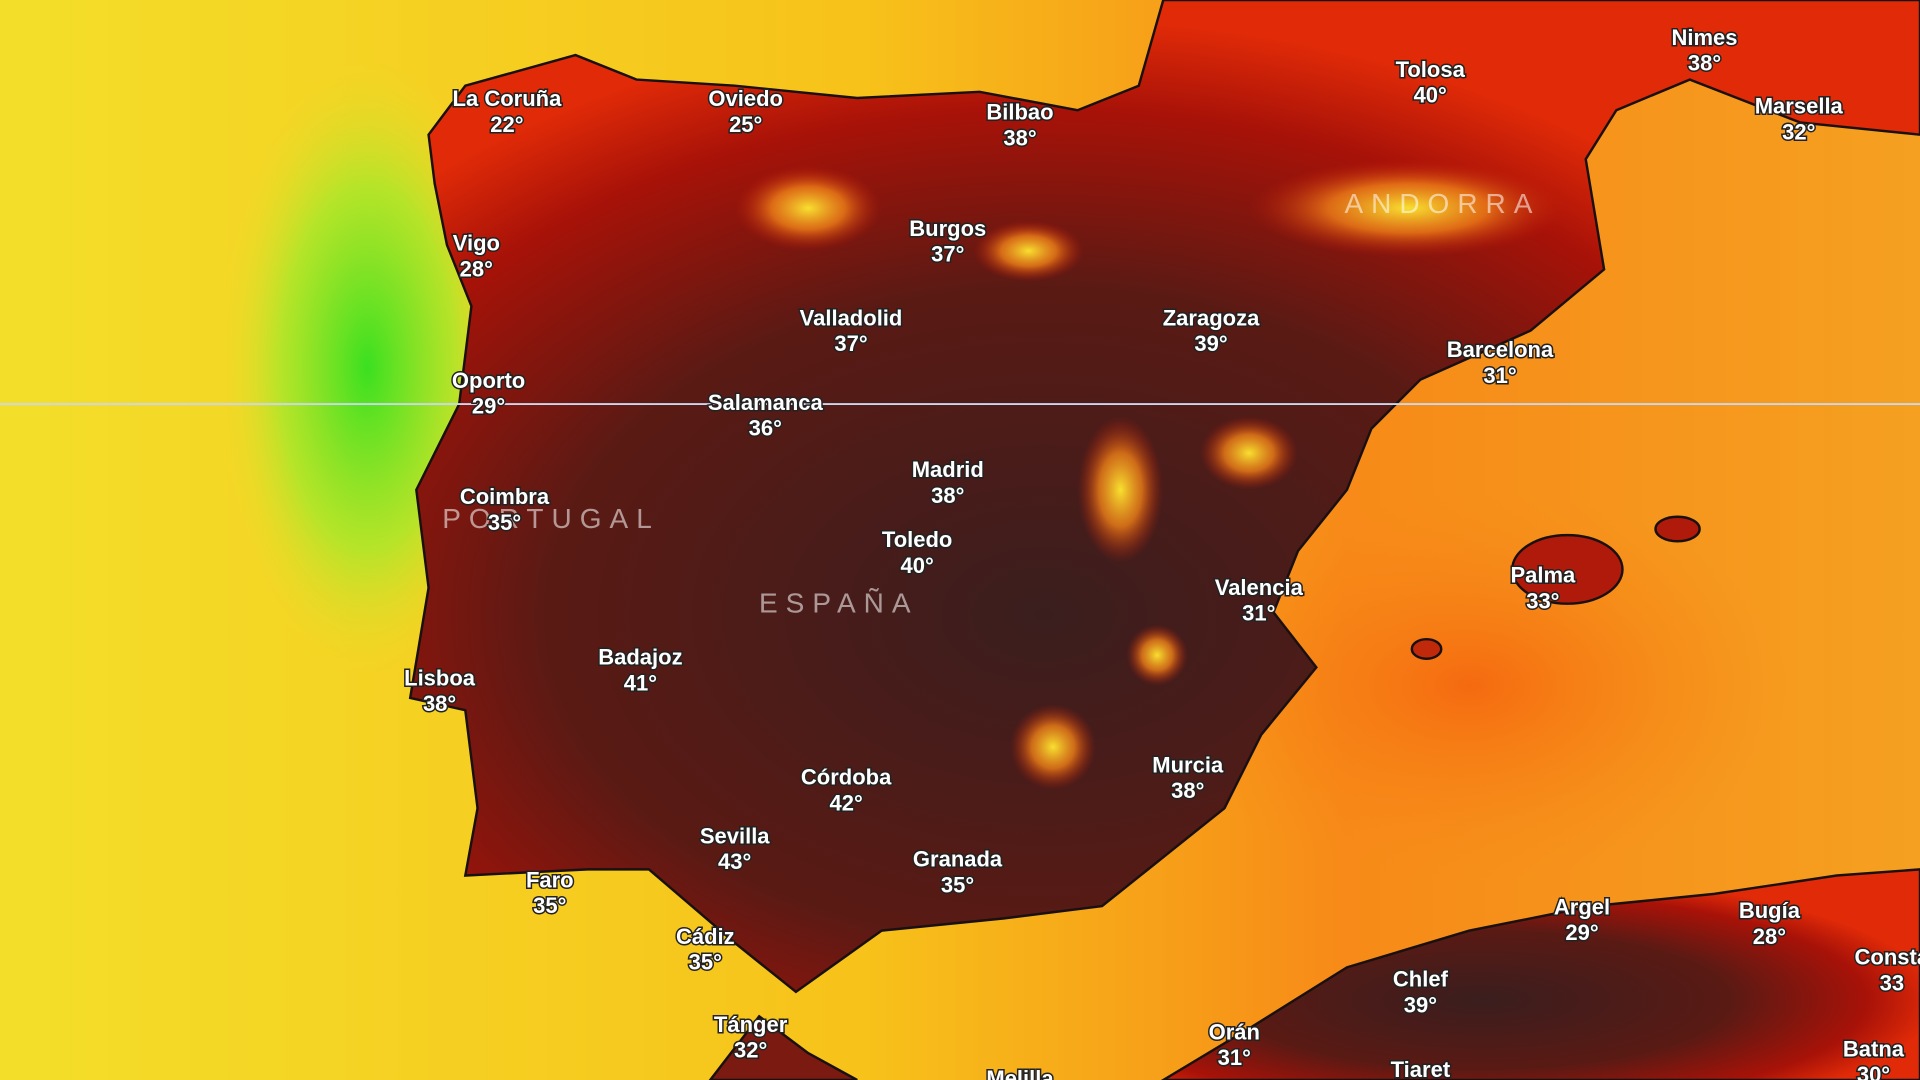 Image resolution: width=1920 pixels, height=1080 pixels. What do you see at coordinates (765, 428) in the screenshot?
I see `city-temperature: 36°` at bounding box center [765, 428].